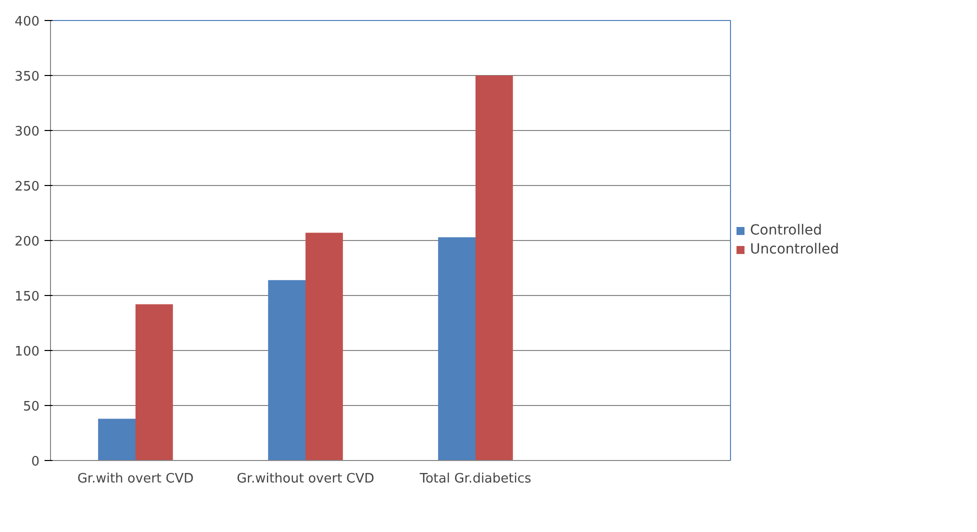 The height and width of the screenshot is (532, 977). I want to click on y-tick-label: 350, so click(27, 77).